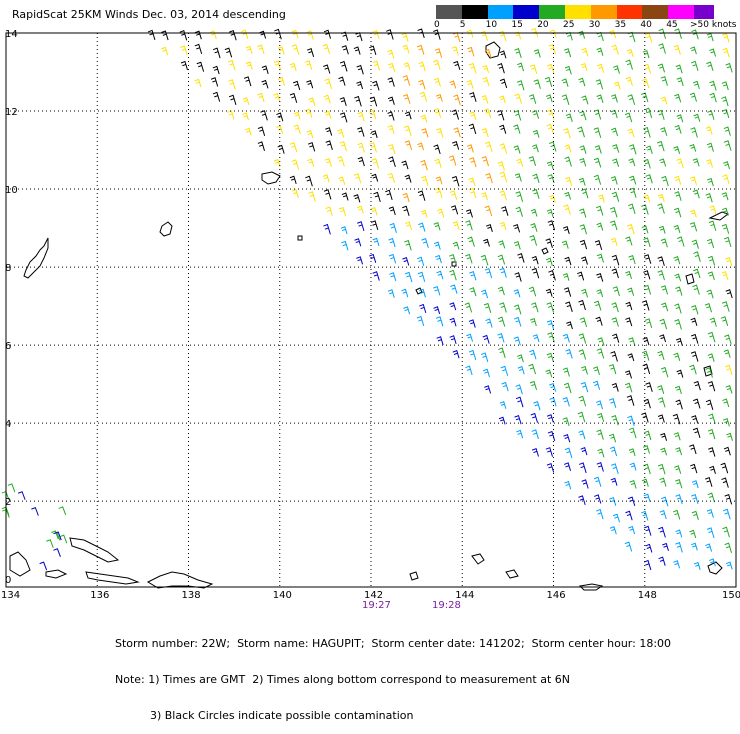  Describe the element at coordinates (419, 291) in the screenshot. I see `island-small-a` at that location.